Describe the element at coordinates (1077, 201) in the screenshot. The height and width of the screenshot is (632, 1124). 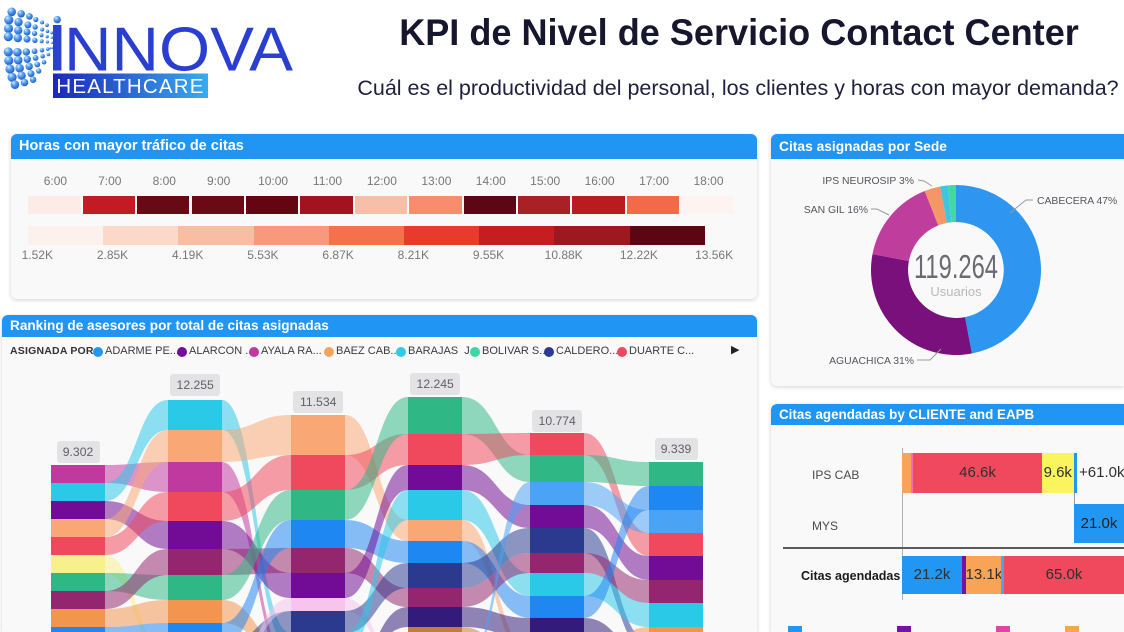
I see `svg-text: CABECERA 47%` at that location.